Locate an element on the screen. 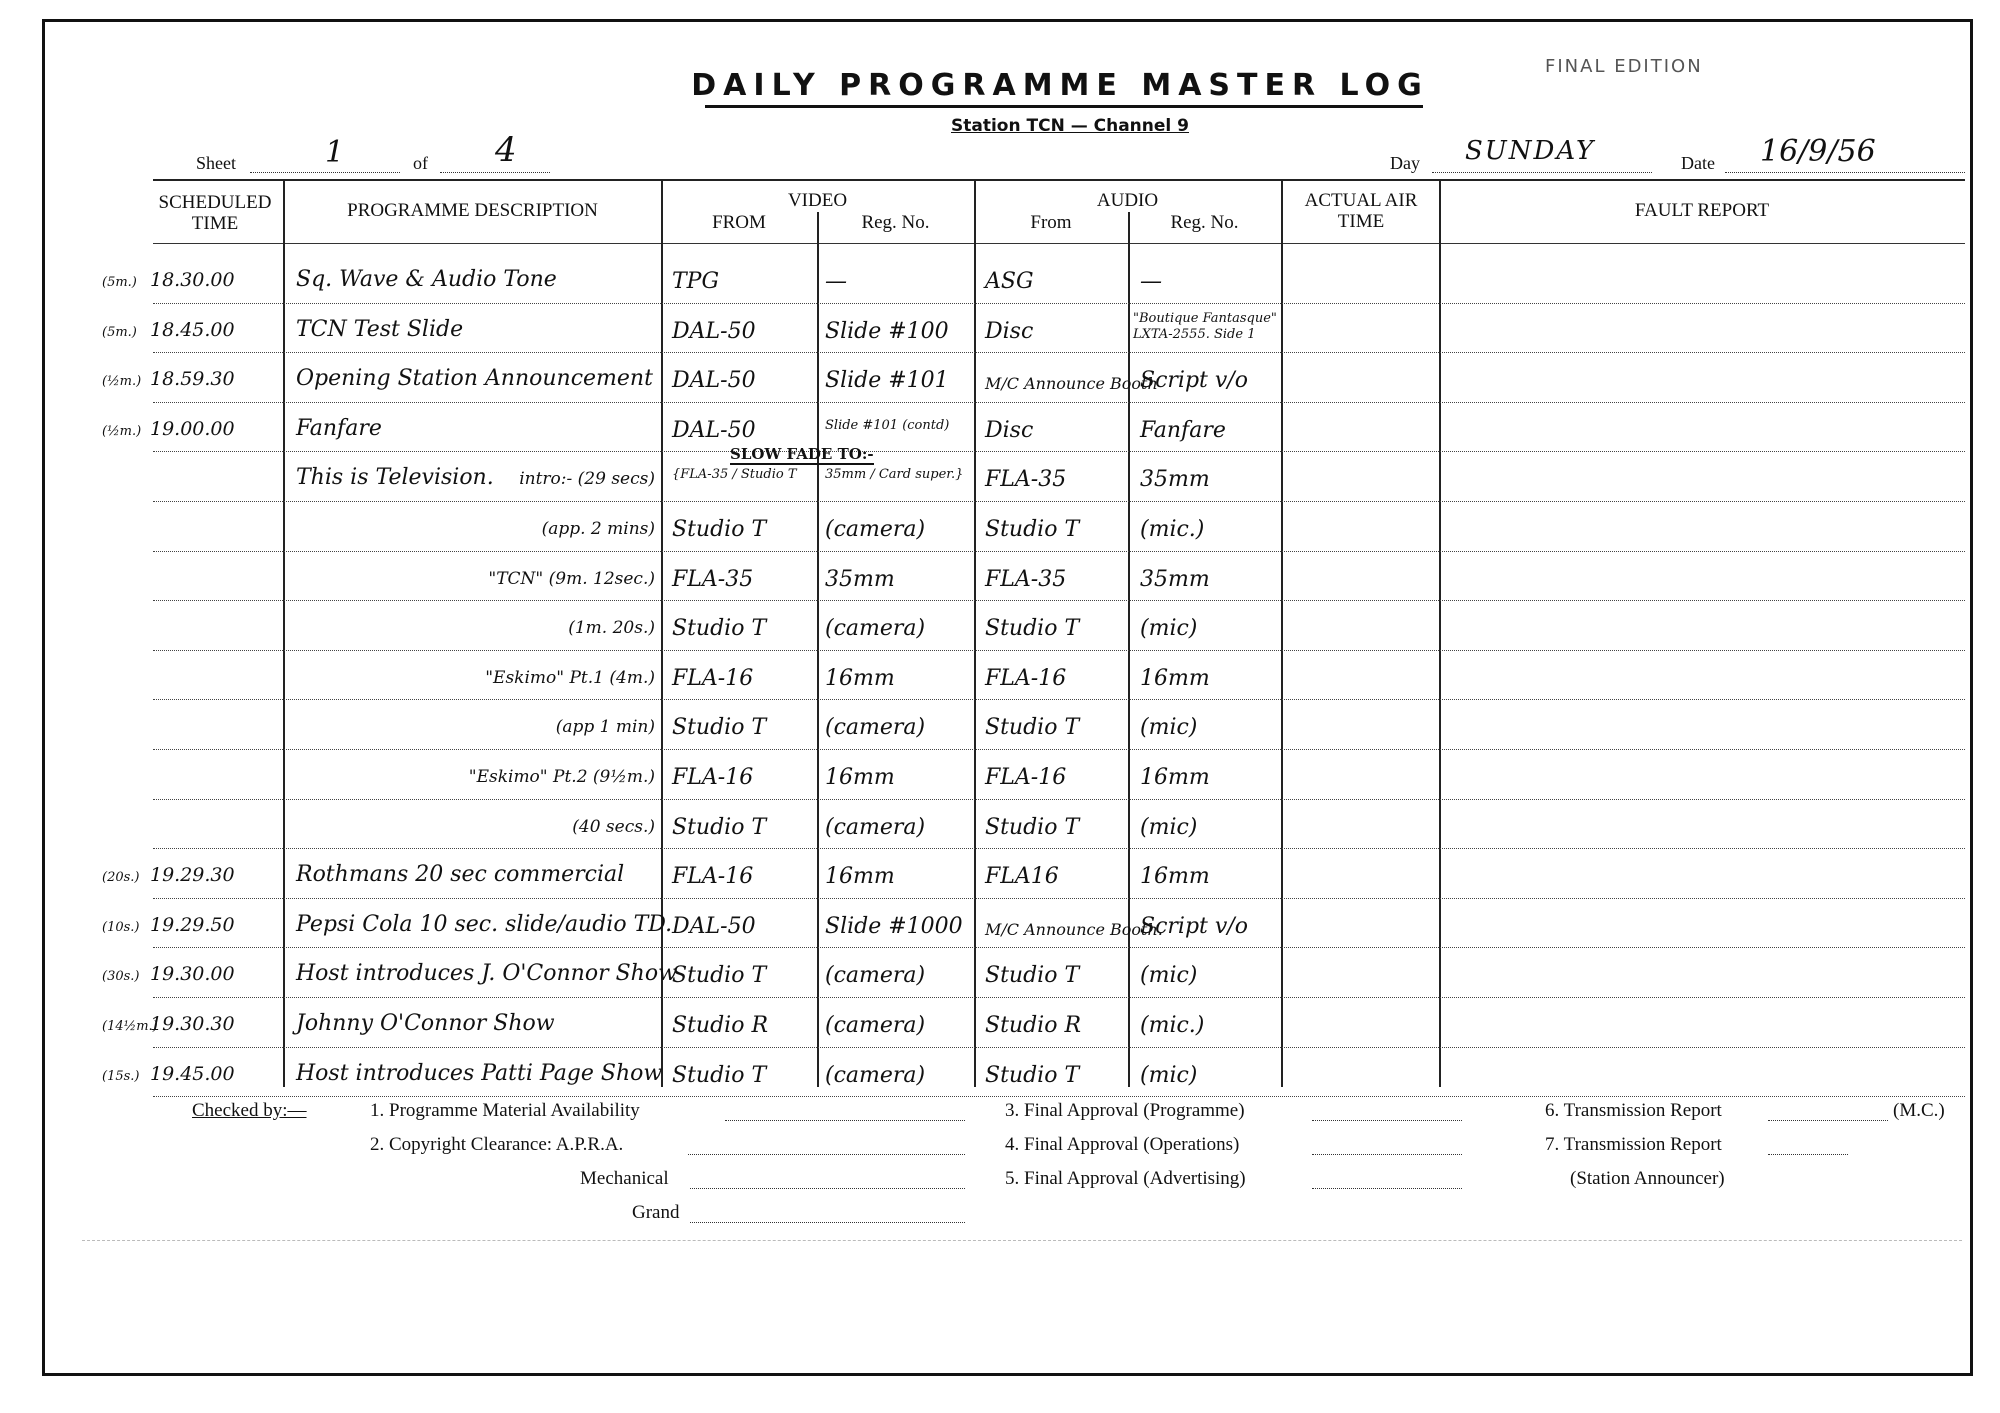  check-item-7: 7. Transmission Report is located at coordinates (1633, 1144).